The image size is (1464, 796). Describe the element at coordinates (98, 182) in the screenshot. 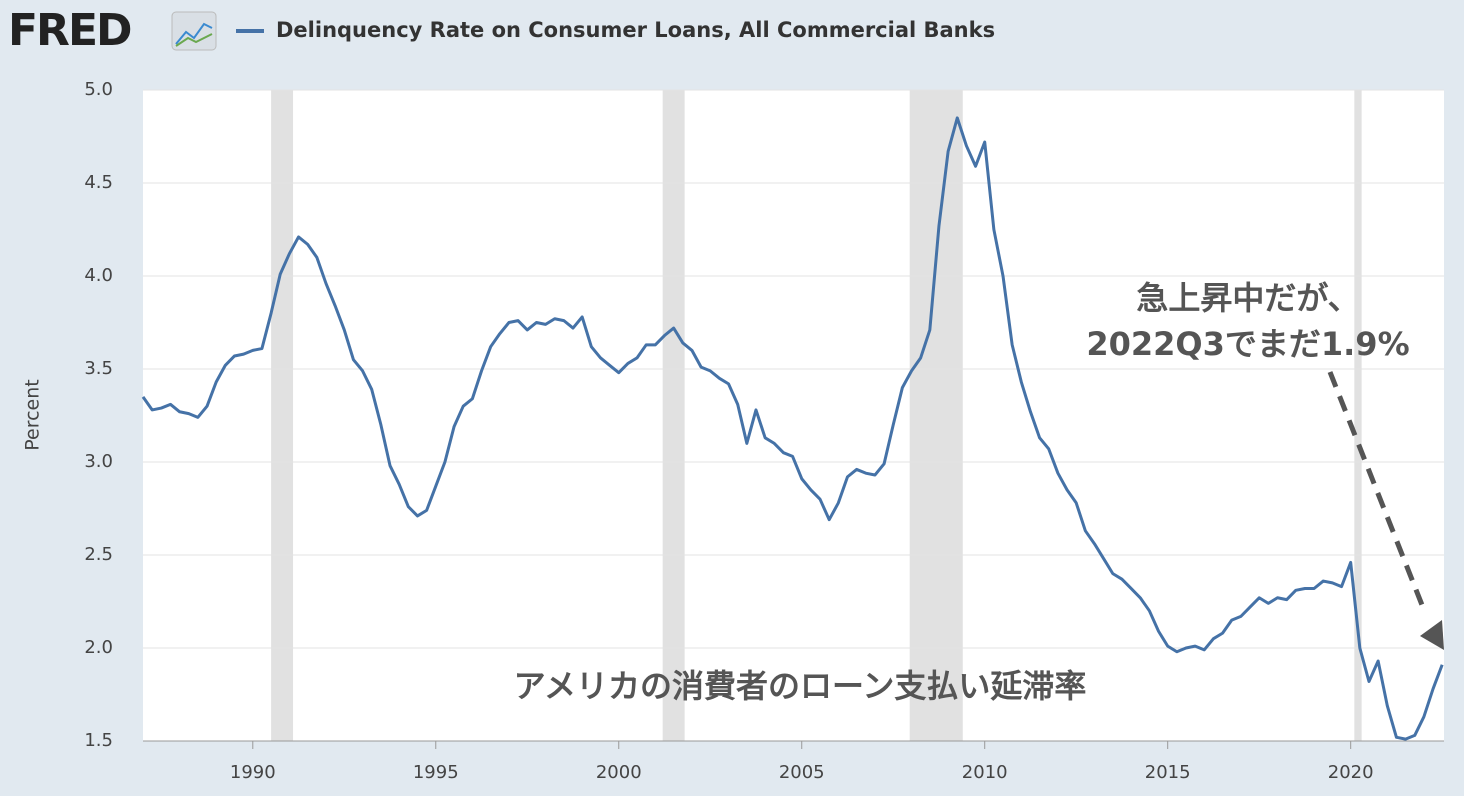

I see `y-tick-label: 4.5` at that location.